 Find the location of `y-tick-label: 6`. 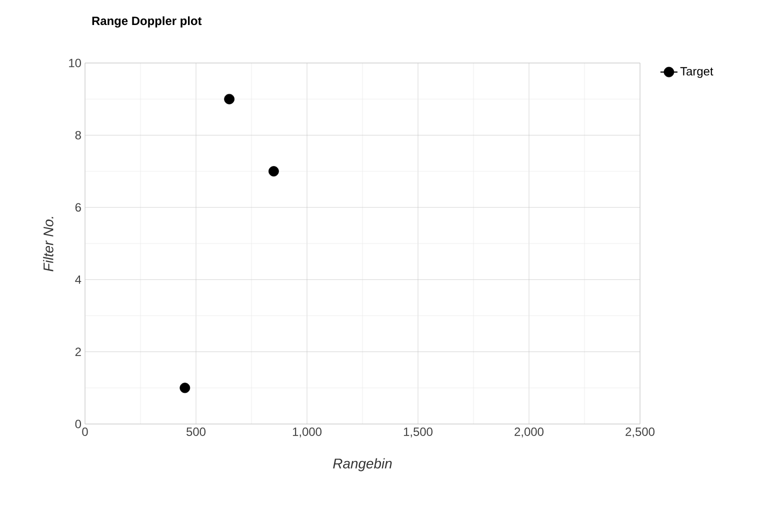

y-tick-label: 6 is located at coordinates (78, 207).